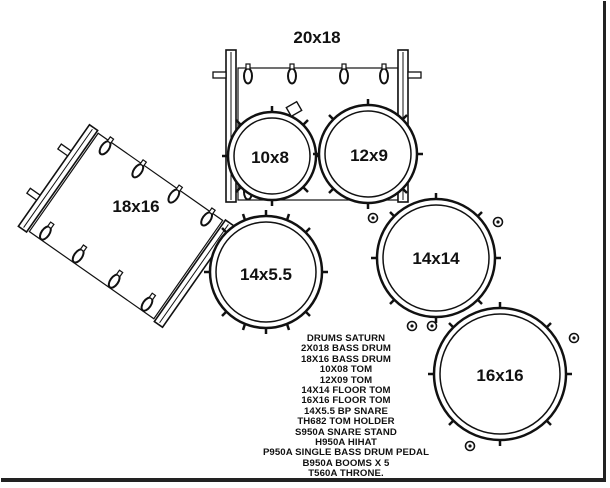 Image resolution: width=610 pixels, height=488 pixels. I want to click on equipment-list-item: S950A SNARE STAND, so click(346, 432).